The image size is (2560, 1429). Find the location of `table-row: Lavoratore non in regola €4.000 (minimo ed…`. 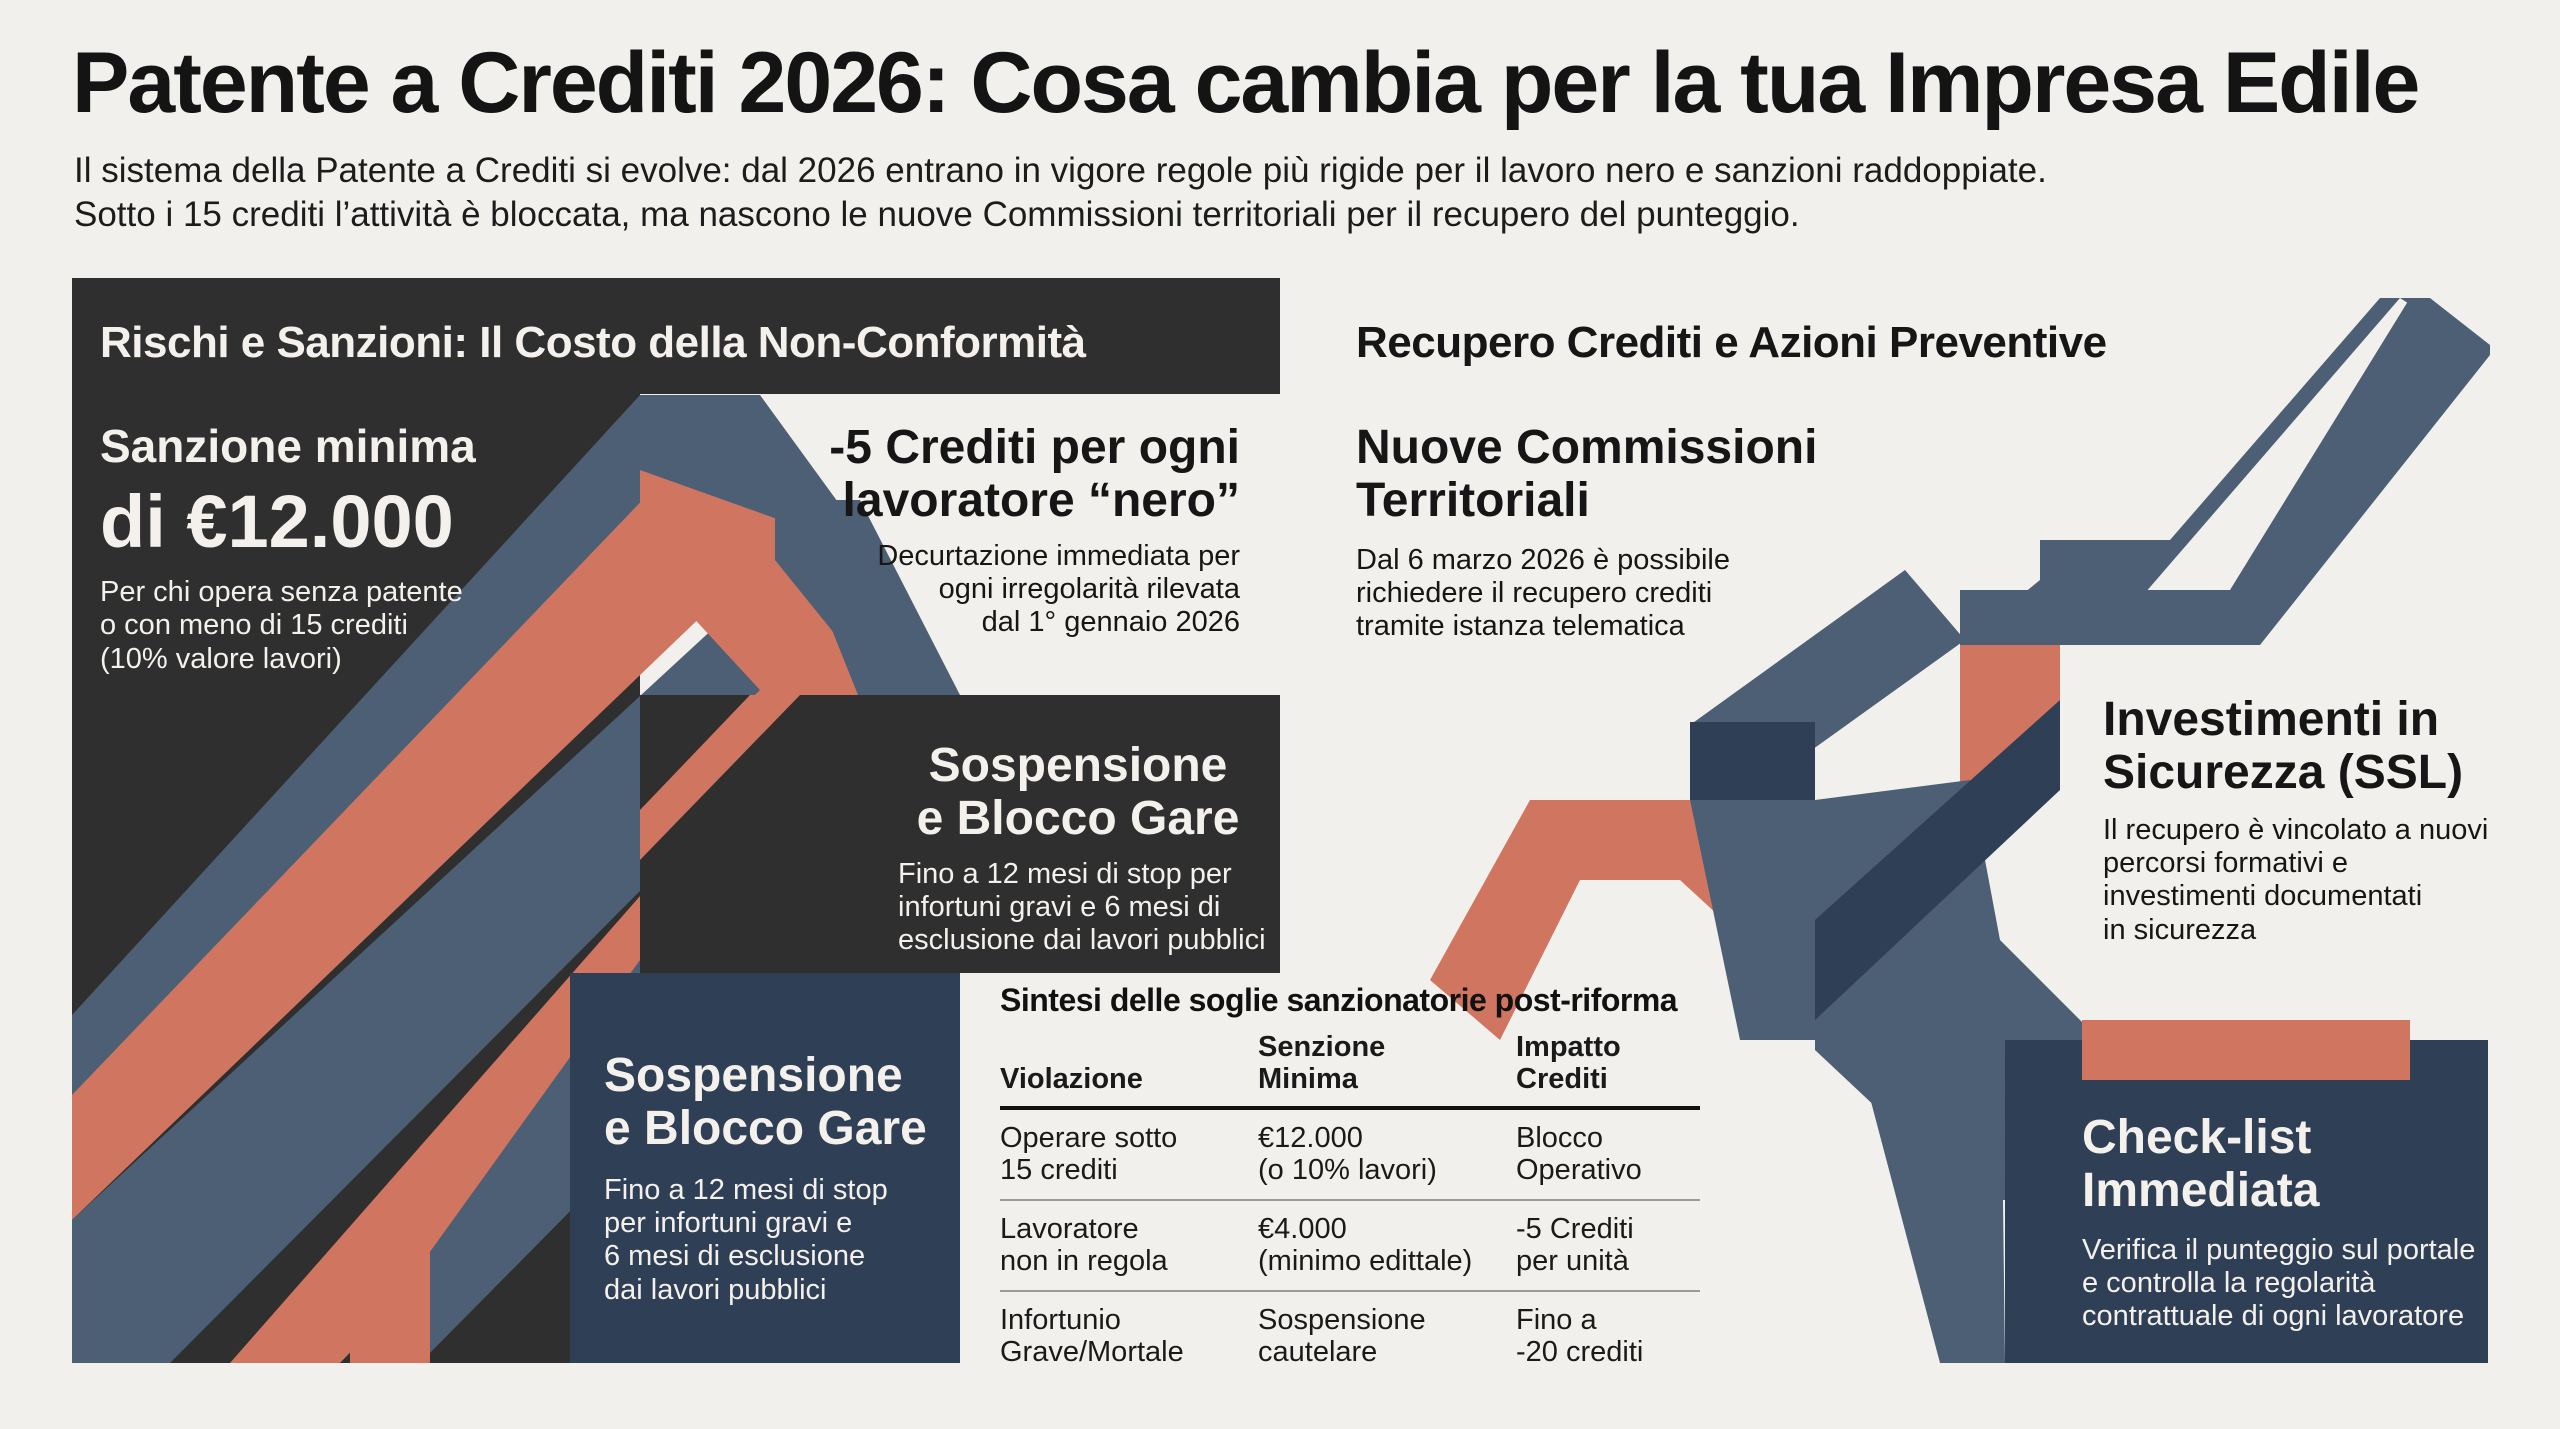

table-row: Lavoratore non in regola €4.000 (minimo ed… is located at coordinates (1350, 1245).